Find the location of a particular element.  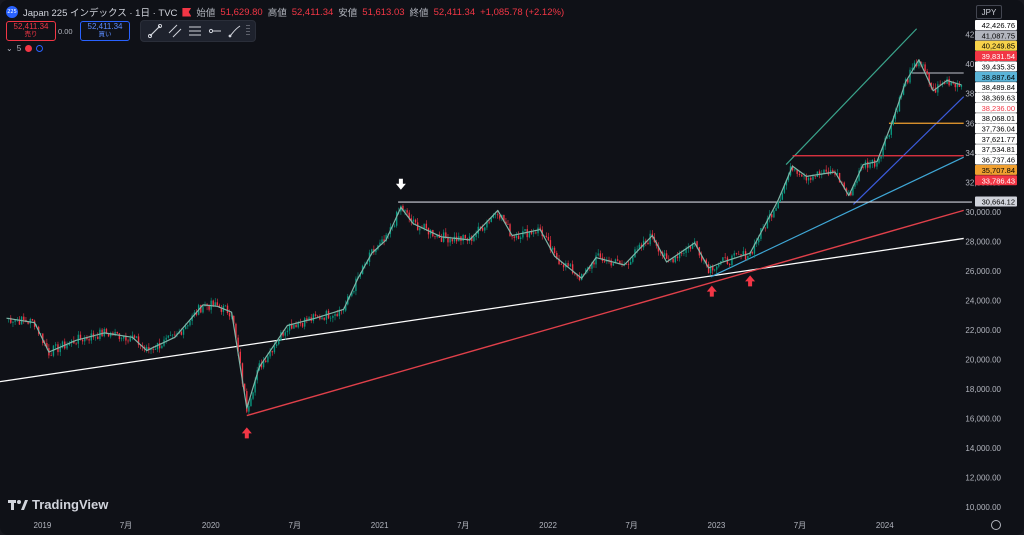

sell-button: 52,411.34 売り is located at coordinates (31, 31).